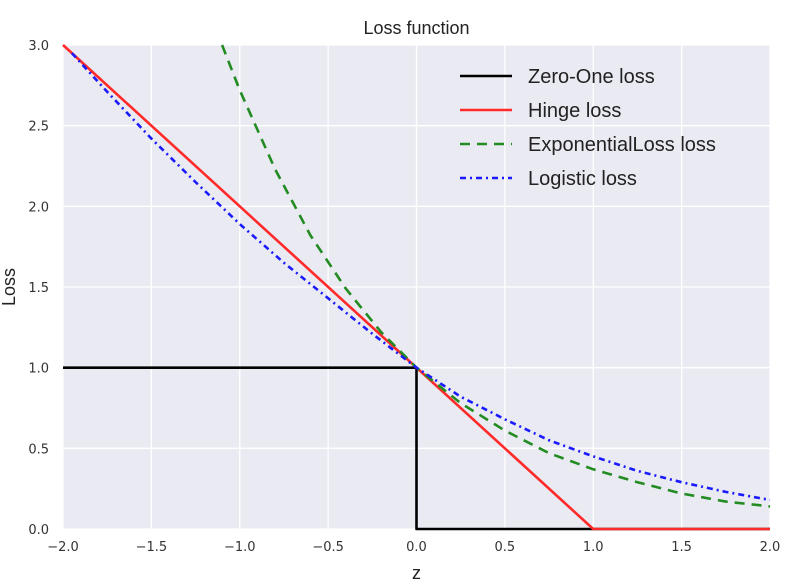  What do you see at coordinates (152, 547) in the screenshot?
I see `x-tick-label: −1.5` at bounding box center [152, 547].